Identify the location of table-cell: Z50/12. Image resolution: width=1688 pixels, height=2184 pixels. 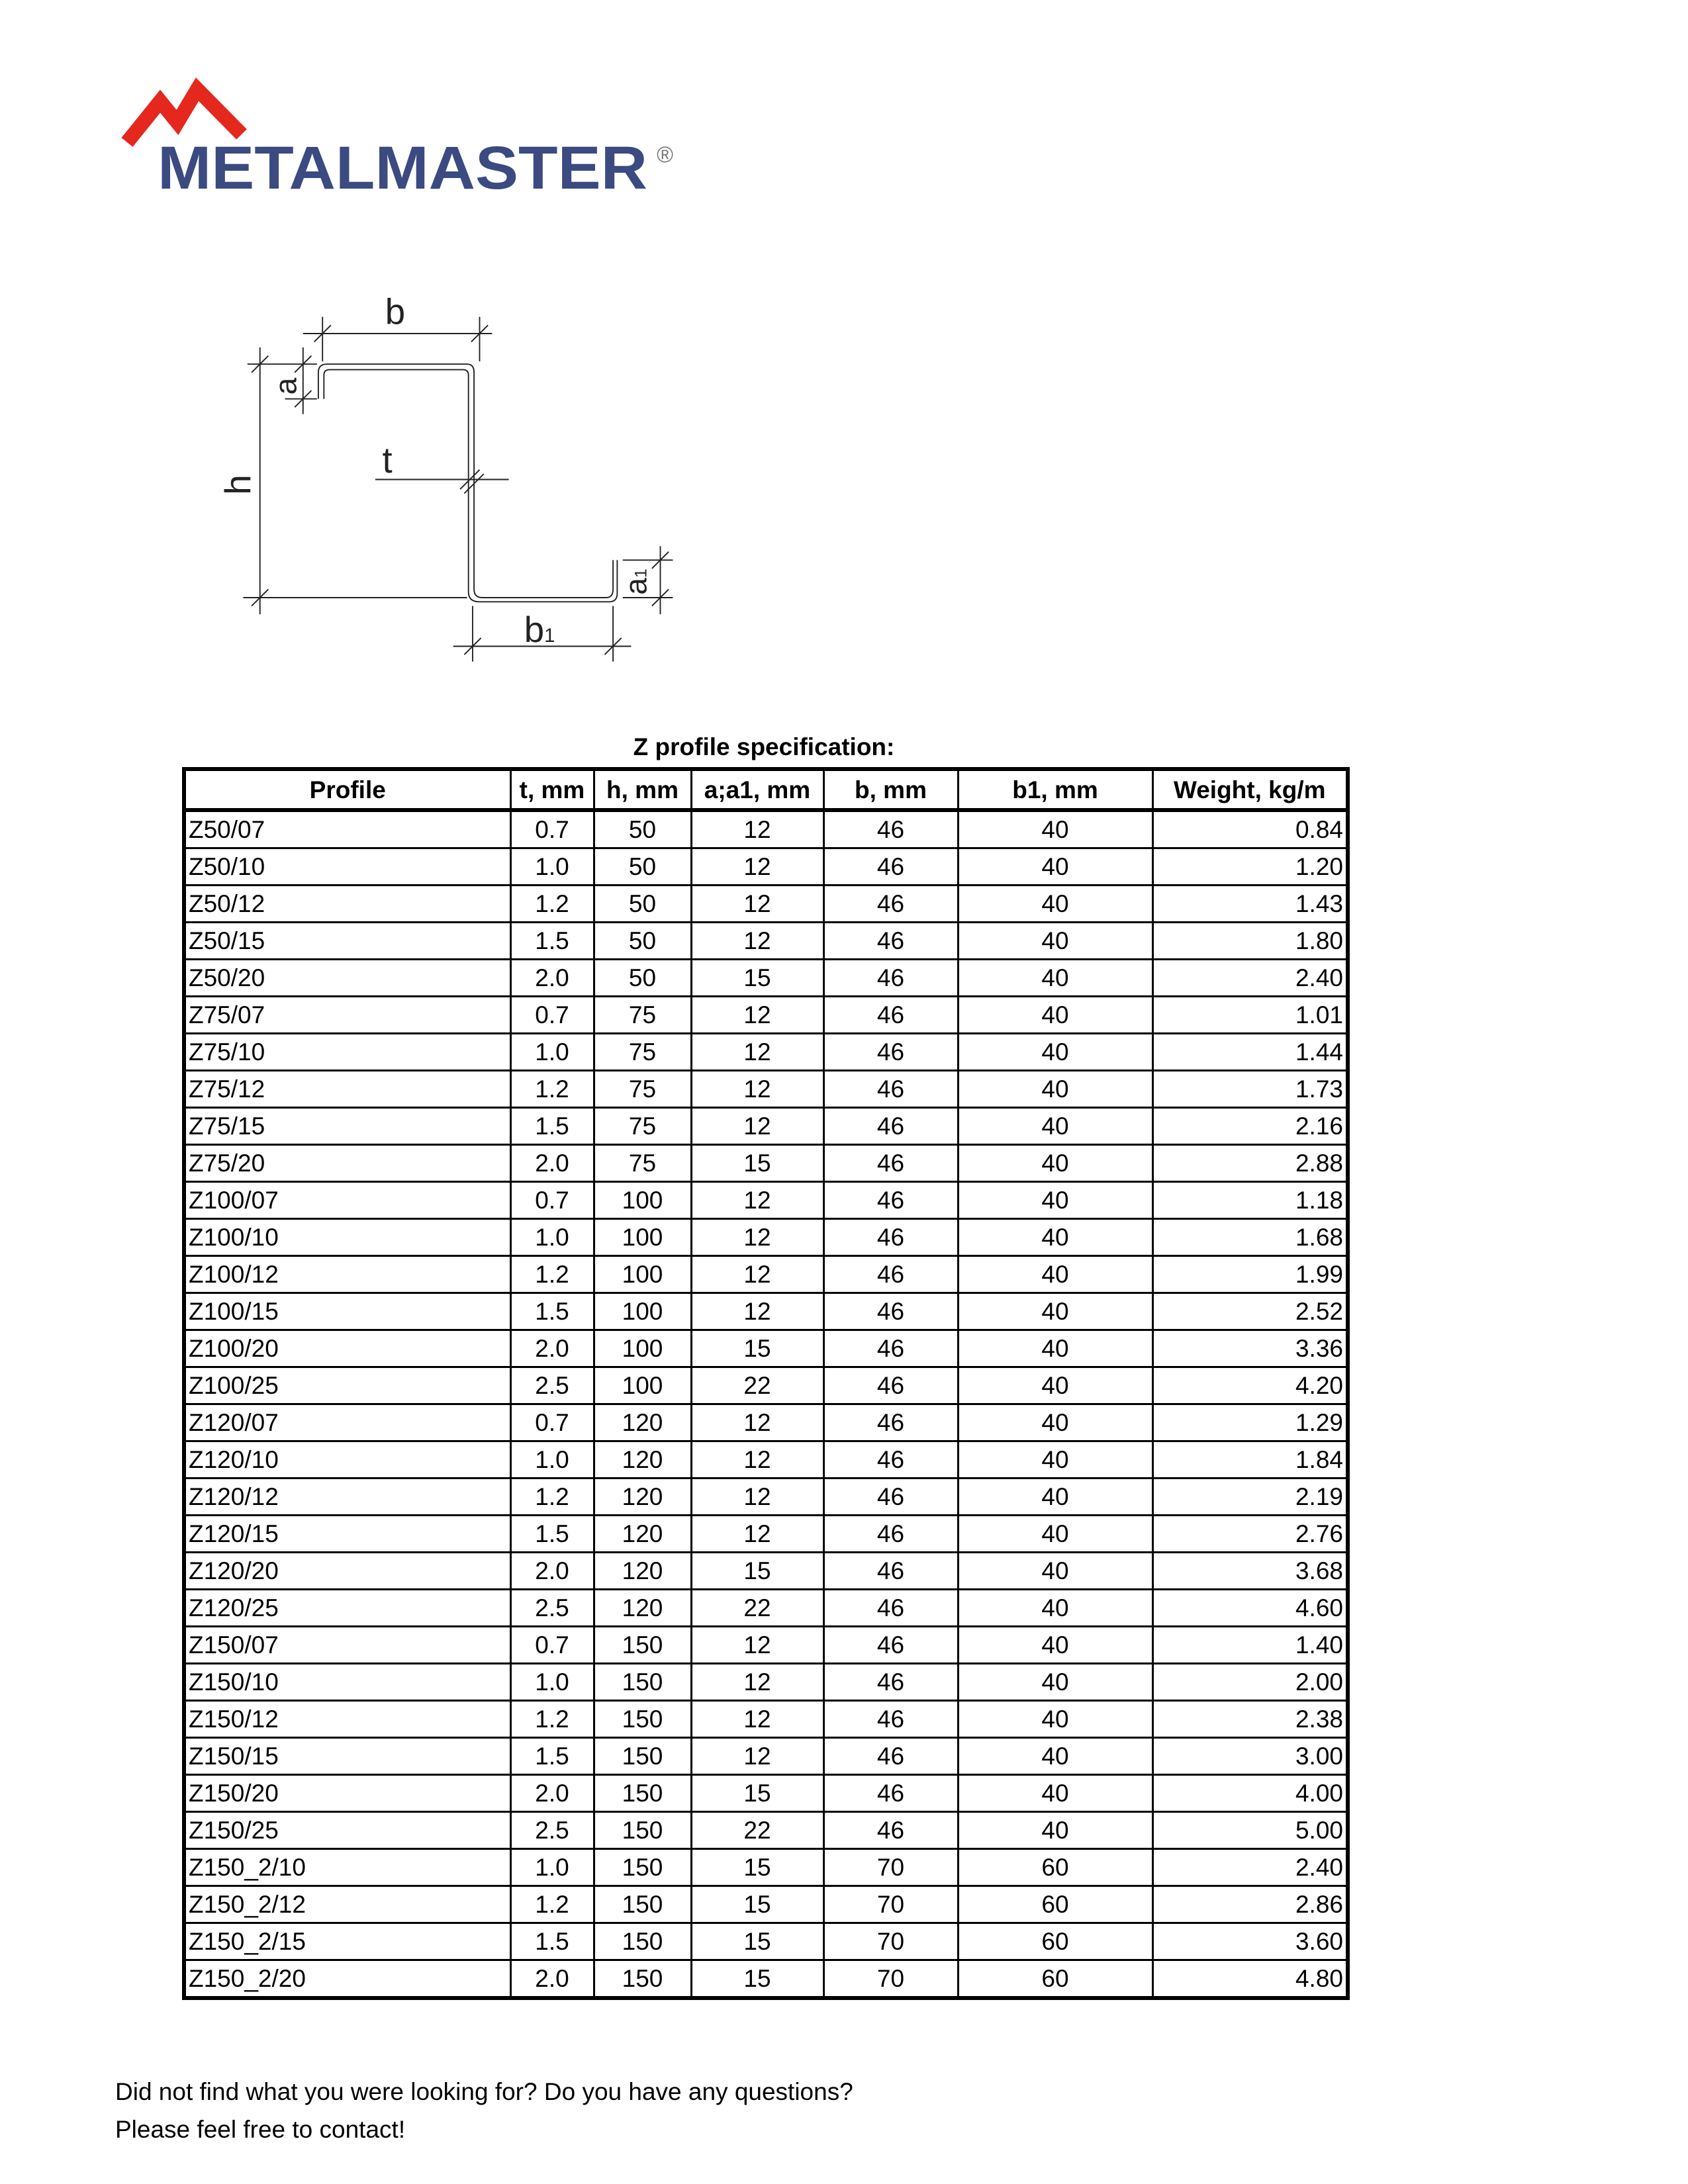
(347, 903).